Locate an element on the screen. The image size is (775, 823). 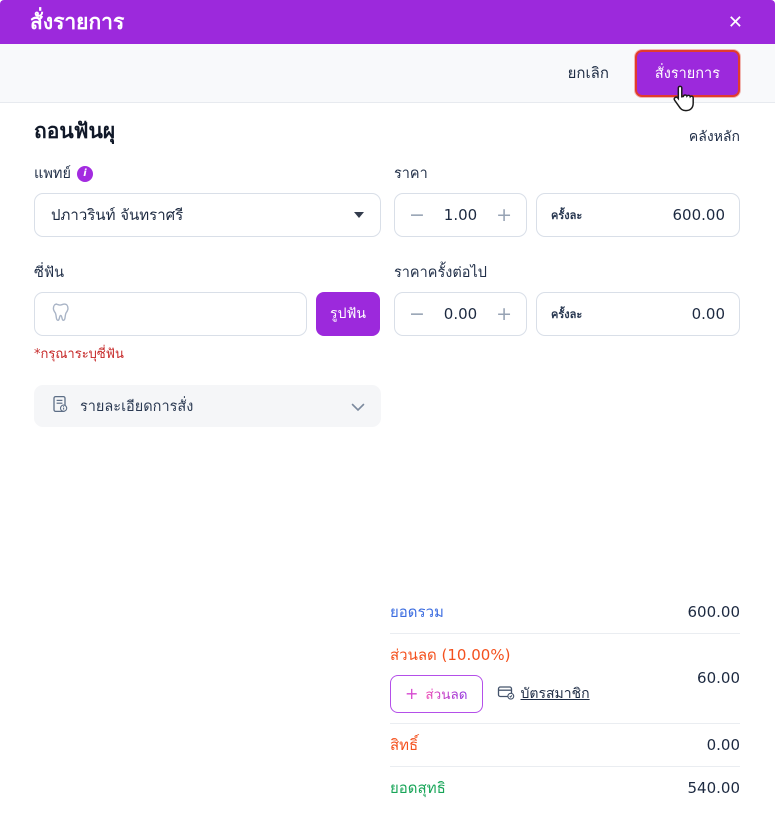
summary-privilege-row: สิทธิ์ 0.00 is located at coordinates (565, 744).